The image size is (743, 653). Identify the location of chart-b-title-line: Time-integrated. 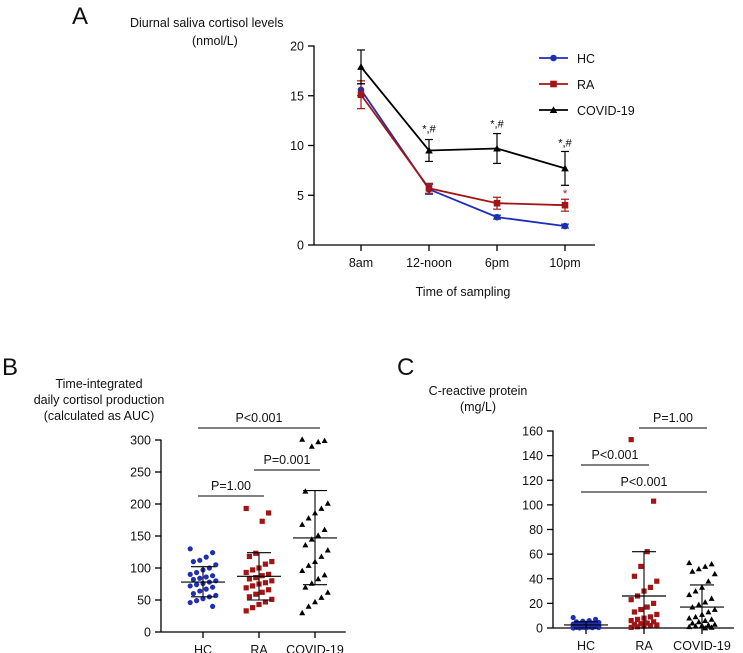
(98, 384).